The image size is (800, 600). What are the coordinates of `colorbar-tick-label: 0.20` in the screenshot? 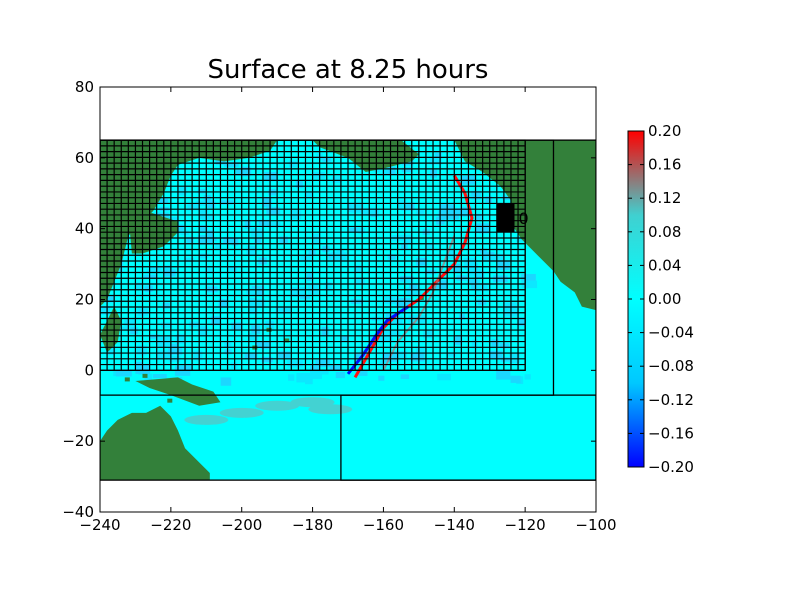 It's located at (664, 131).